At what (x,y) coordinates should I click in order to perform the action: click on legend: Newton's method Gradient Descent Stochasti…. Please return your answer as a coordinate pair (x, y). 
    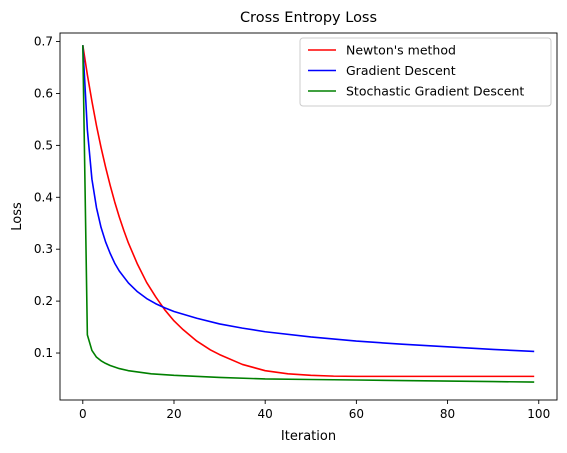
    Looking at the image, I should click on (425, 72).